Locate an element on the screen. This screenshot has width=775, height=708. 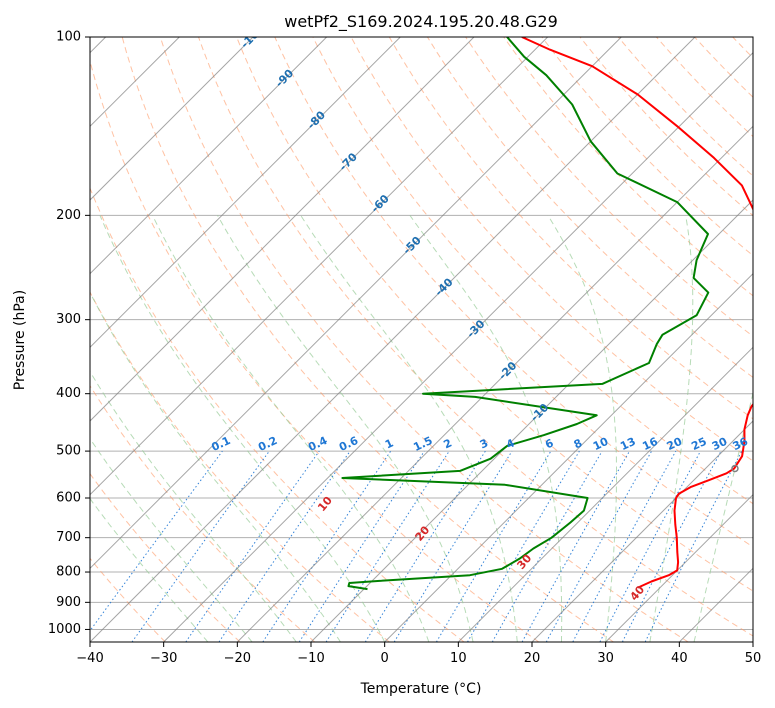
mixing-ratio-label: 13 is located at coordinates (627, 444).